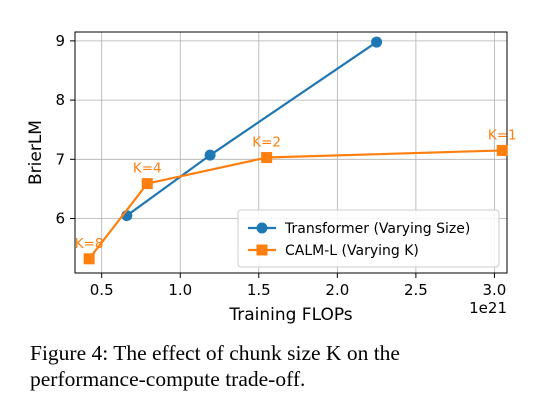 This screenshot has width=544, height=416. I want to click on y-axis-label: BrierLM, so click(36, 152).